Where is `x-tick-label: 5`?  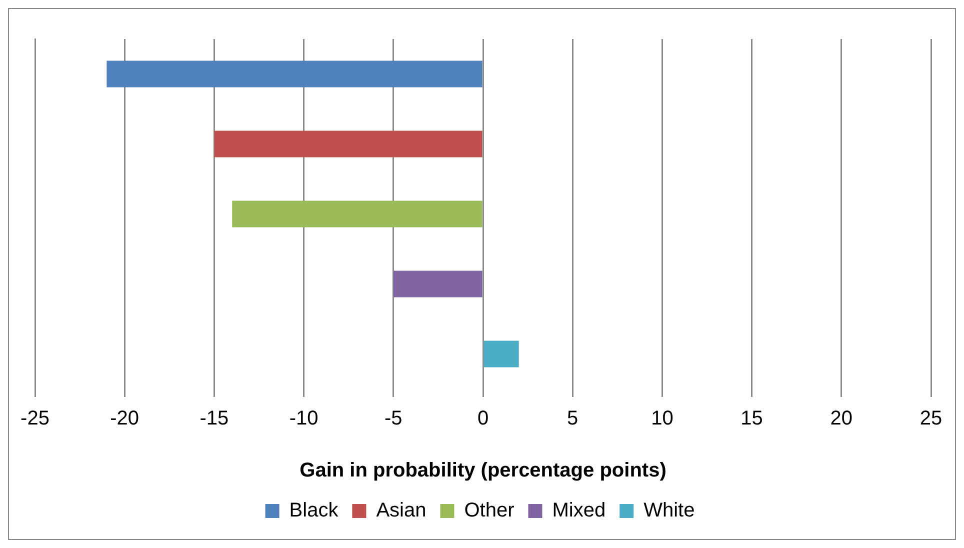 x-tick-label: 5 is located at coordinates (572, 419).